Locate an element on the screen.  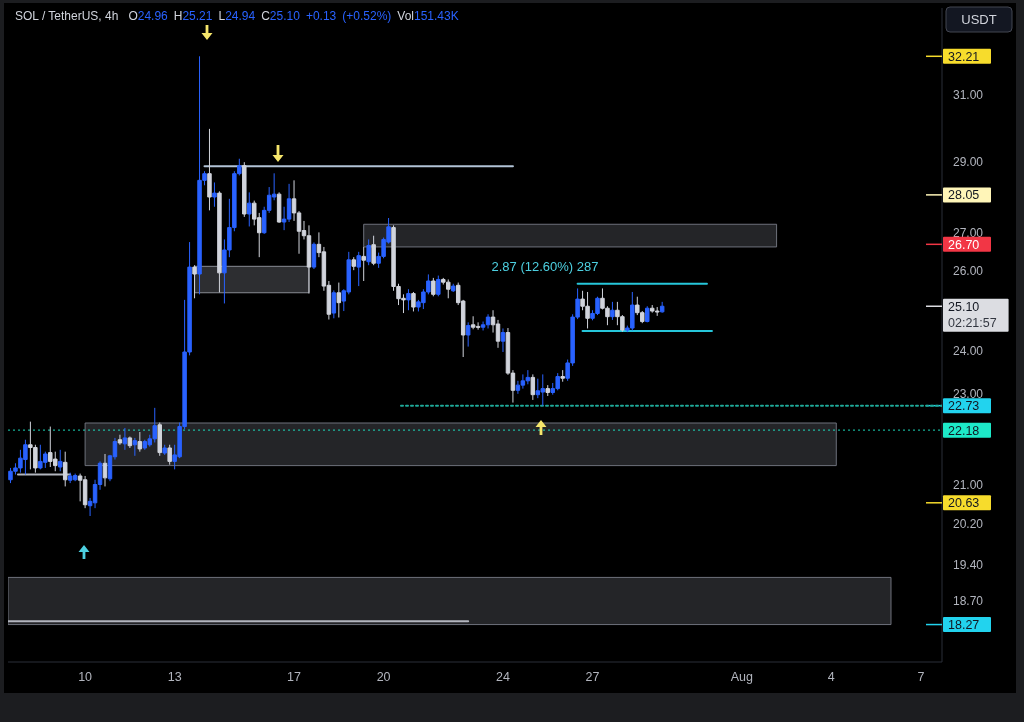
x-tick-label: 20 is located at coordinates (383, 677).